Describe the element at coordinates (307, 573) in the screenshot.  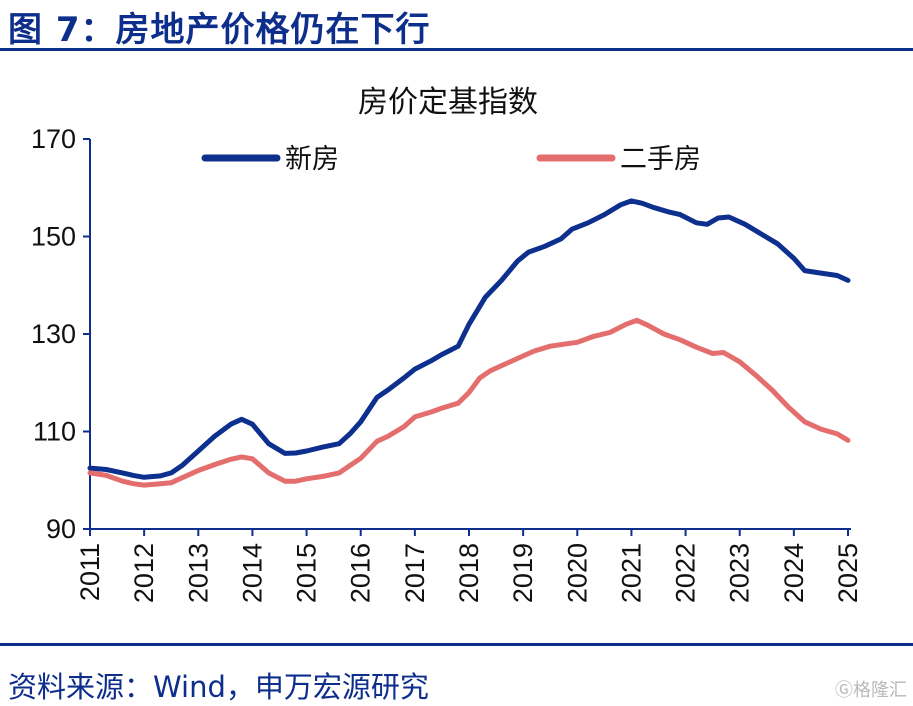
I see `x-tick-label: 2015` at that location.